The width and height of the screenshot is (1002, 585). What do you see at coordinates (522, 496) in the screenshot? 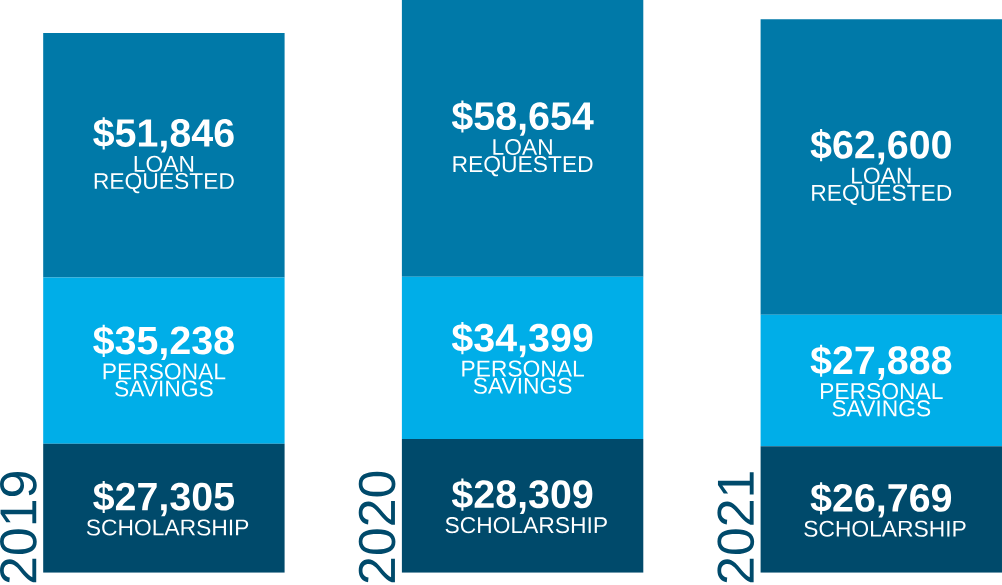
I see `data-label: $28,309` at bounding box center [522, 496].